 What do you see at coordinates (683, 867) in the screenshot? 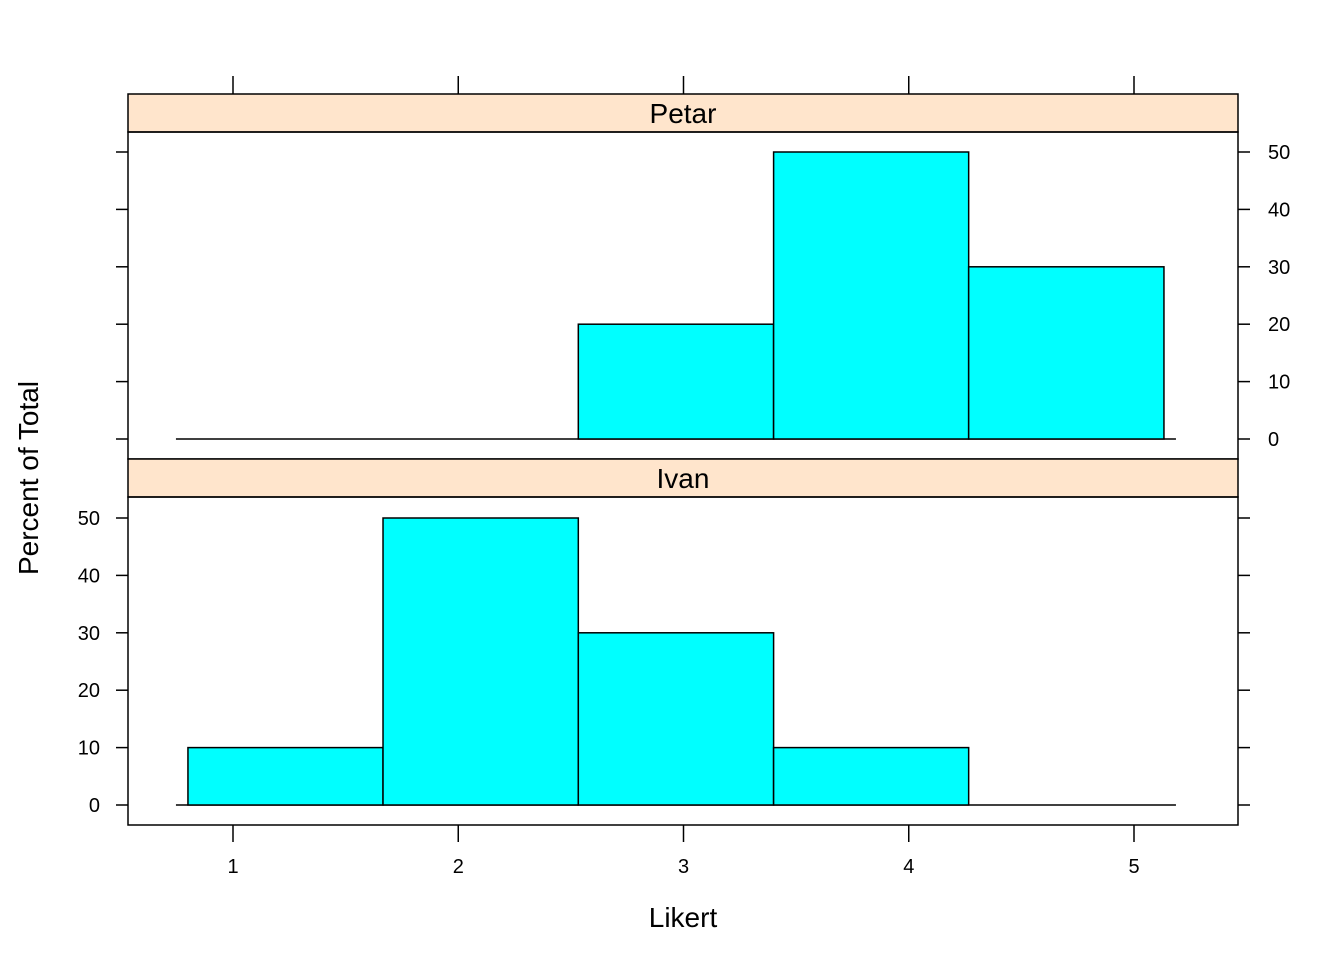
I see `x-tick-label: 3` at bounding box center [683, 867].